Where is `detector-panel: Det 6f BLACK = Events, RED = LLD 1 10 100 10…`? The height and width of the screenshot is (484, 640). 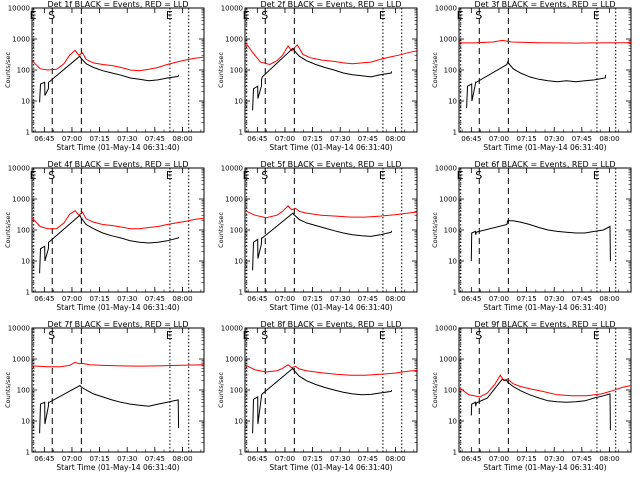
detector-panel: Det 6f BLACK = Events, RED = LLD 1 10 100 10… is located at coordinates (531, 236).